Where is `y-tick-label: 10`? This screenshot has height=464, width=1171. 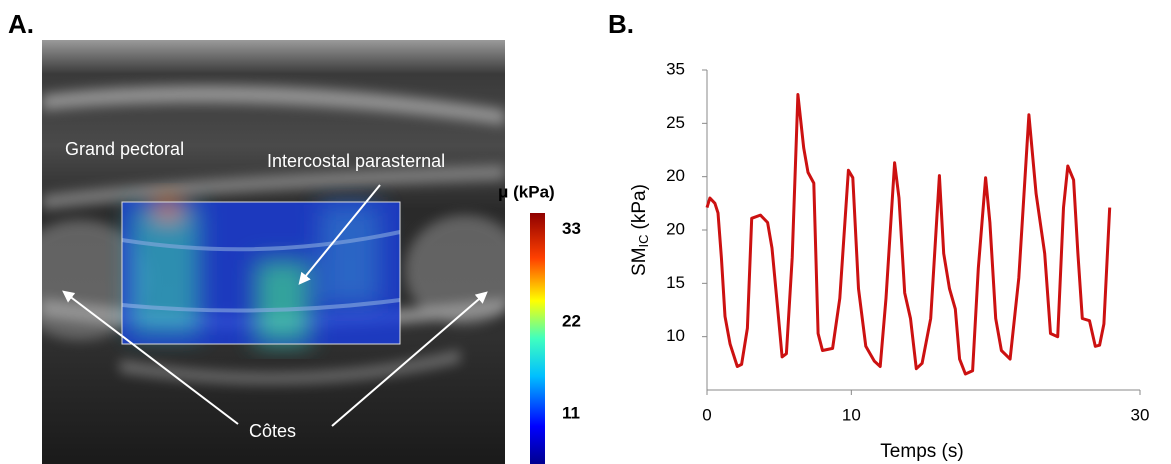
y-tick-label: 10 is located at coordinates (675, 335).